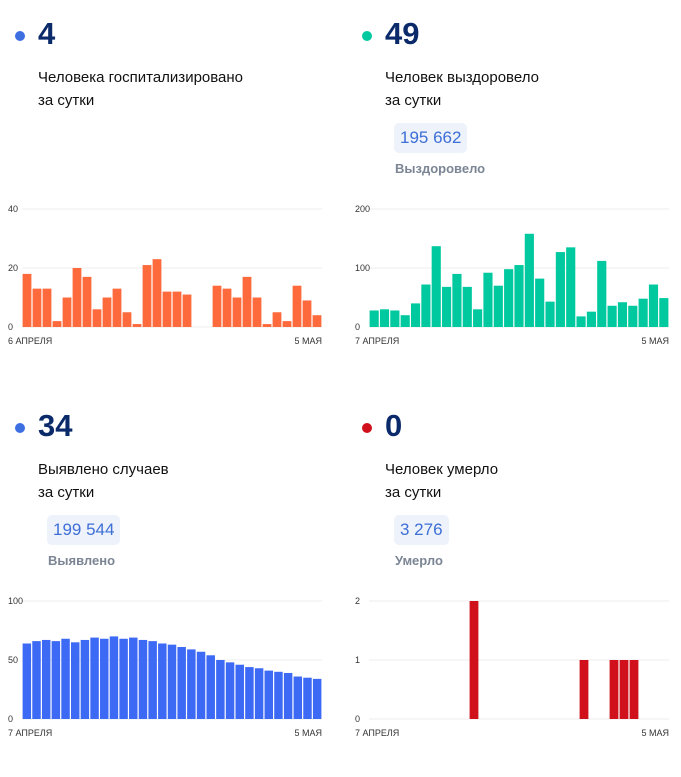 This screenshot has height=777, width=681. Describe the element at coordinates (30, 341) in the screenshot. I see `x-start-label: 6 АПРЕЛЯ` at that location.